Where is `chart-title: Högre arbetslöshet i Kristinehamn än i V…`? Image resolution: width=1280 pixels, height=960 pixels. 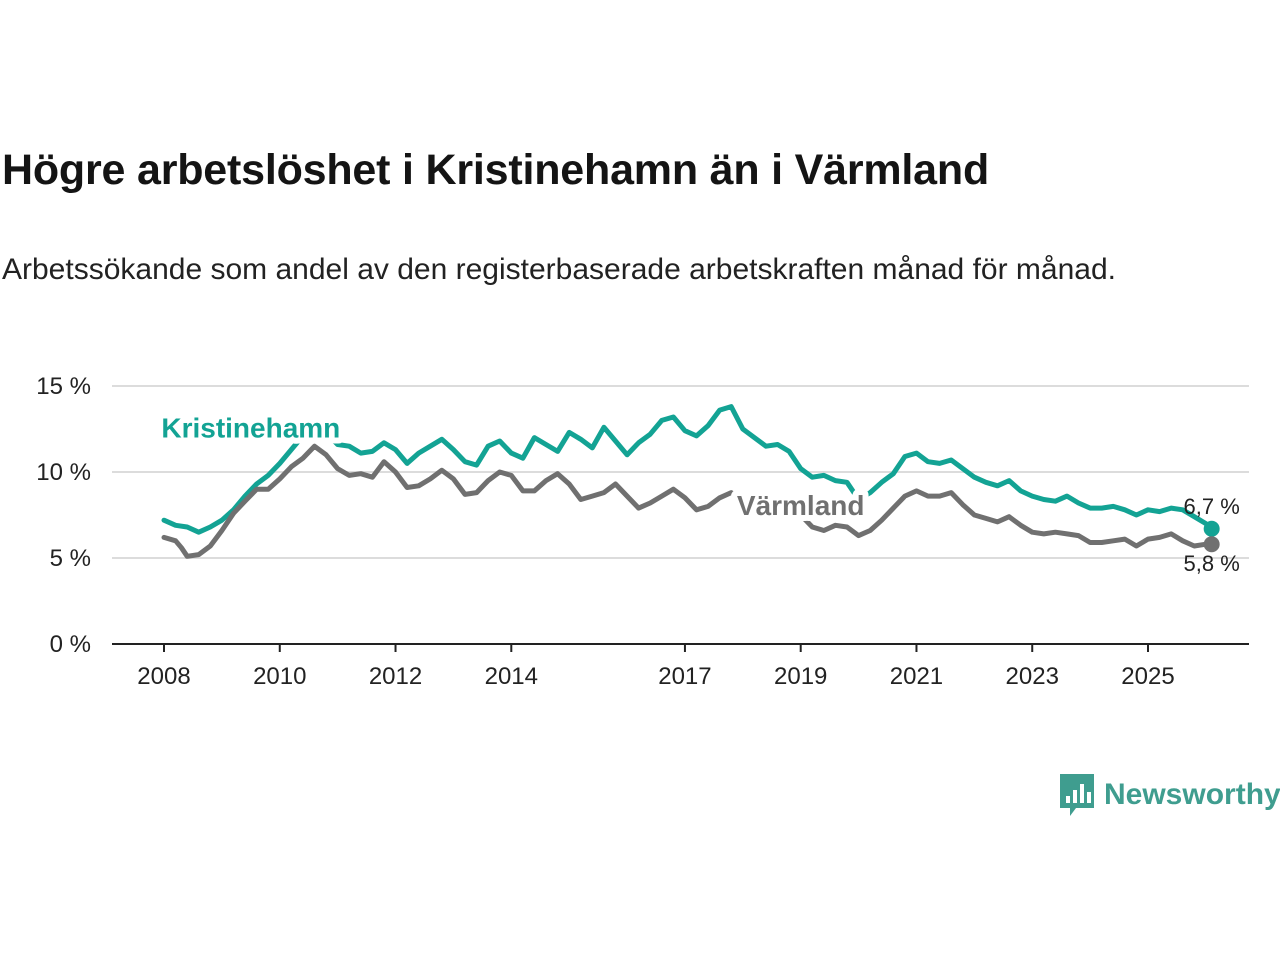 chart-title: Högre arbetslöshet i Kristinehamn än i V… is located at coordinates (496, 170).